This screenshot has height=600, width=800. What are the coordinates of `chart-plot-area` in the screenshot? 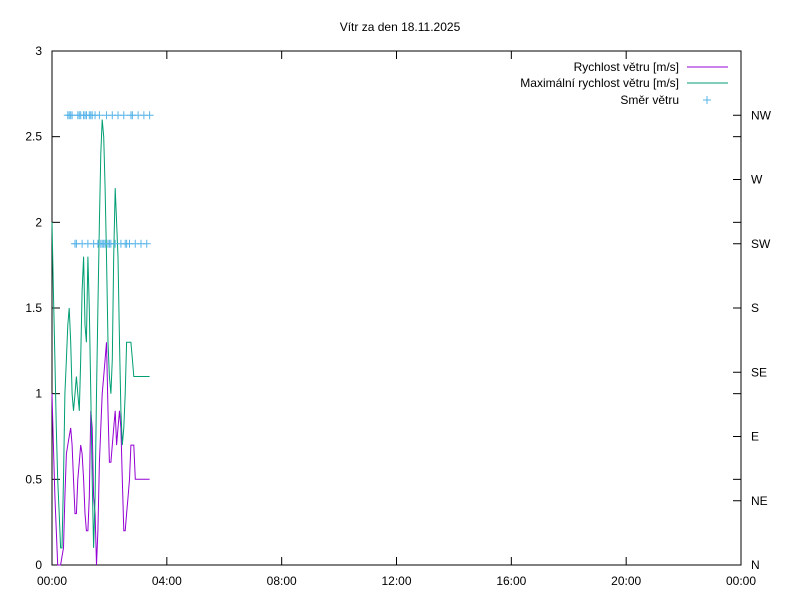 It's located at (102, 338).